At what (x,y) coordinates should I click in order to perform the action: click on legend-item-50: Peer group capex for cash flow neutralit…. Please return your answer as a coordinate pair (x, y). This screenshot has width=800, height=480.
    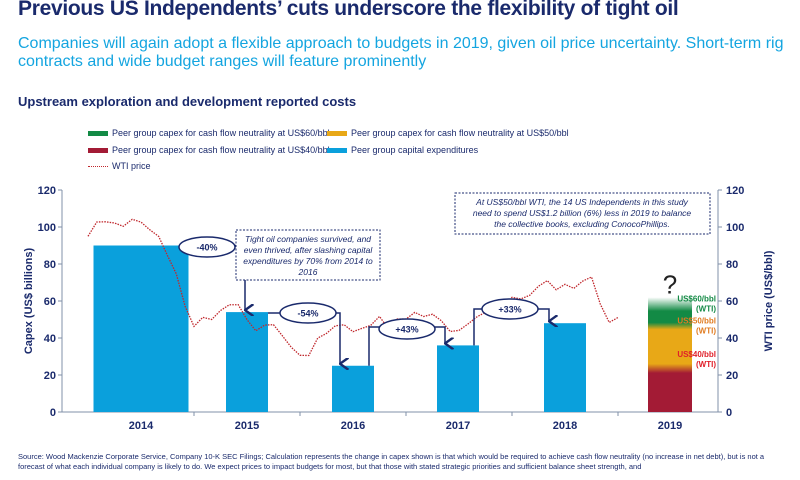
    Looking at the image, I should click on (448, 133).